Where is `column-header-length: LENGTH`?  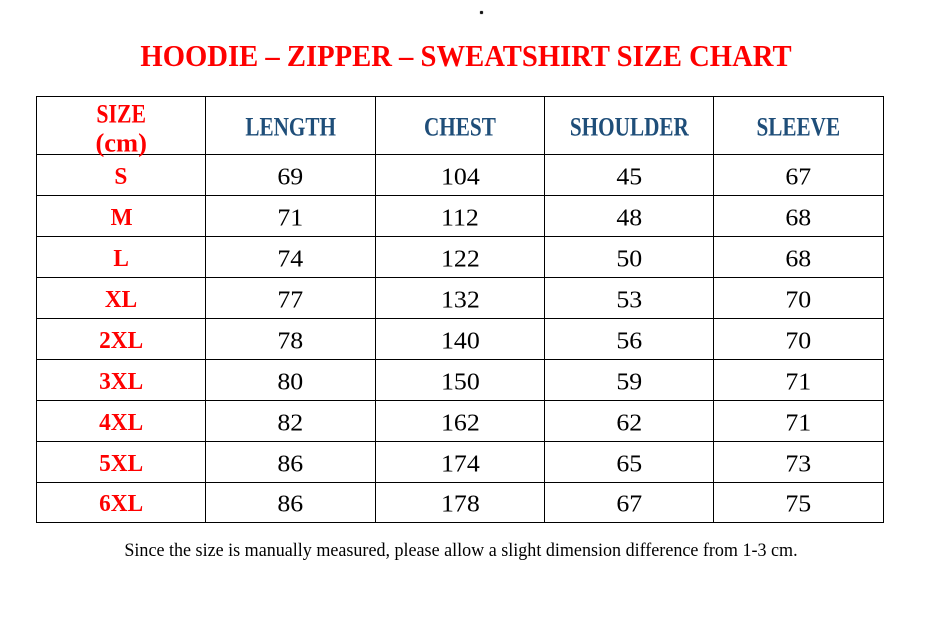
column-header-length: LENGTH is located at coordinates (291, 125).